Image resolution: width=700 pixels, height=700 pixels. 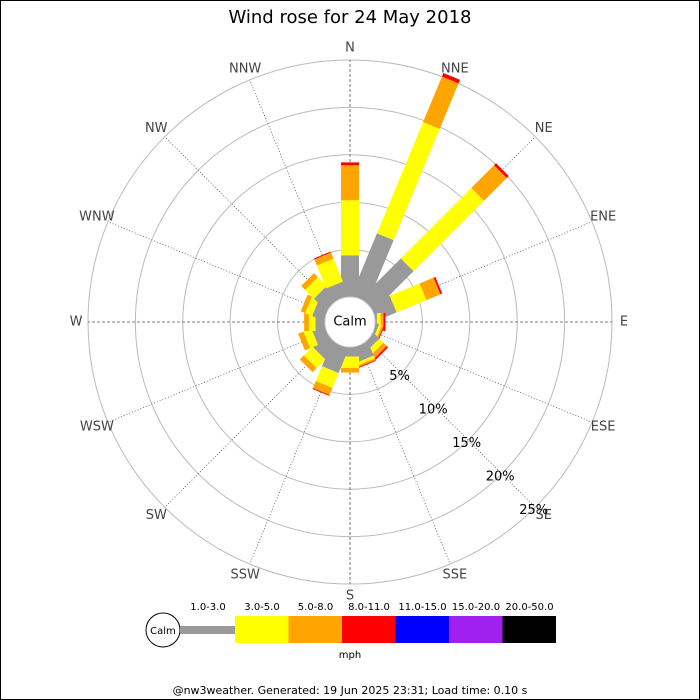 I want to click on direction-label: NNE, so click(x=455, y=68).